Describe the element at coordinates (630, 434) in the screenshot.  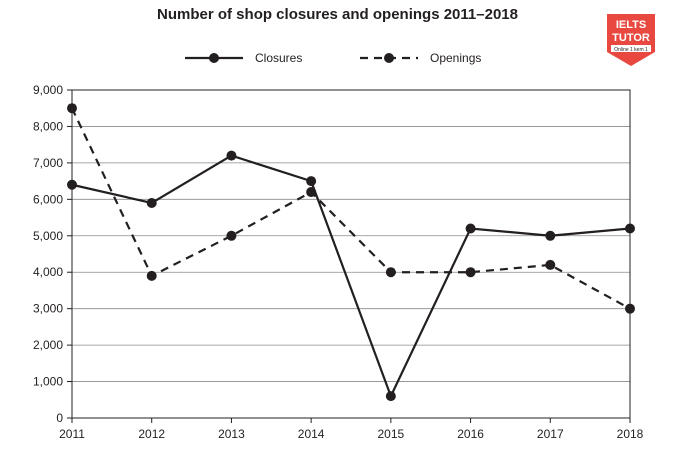
I see `x-tick-label: 2018` at that location.